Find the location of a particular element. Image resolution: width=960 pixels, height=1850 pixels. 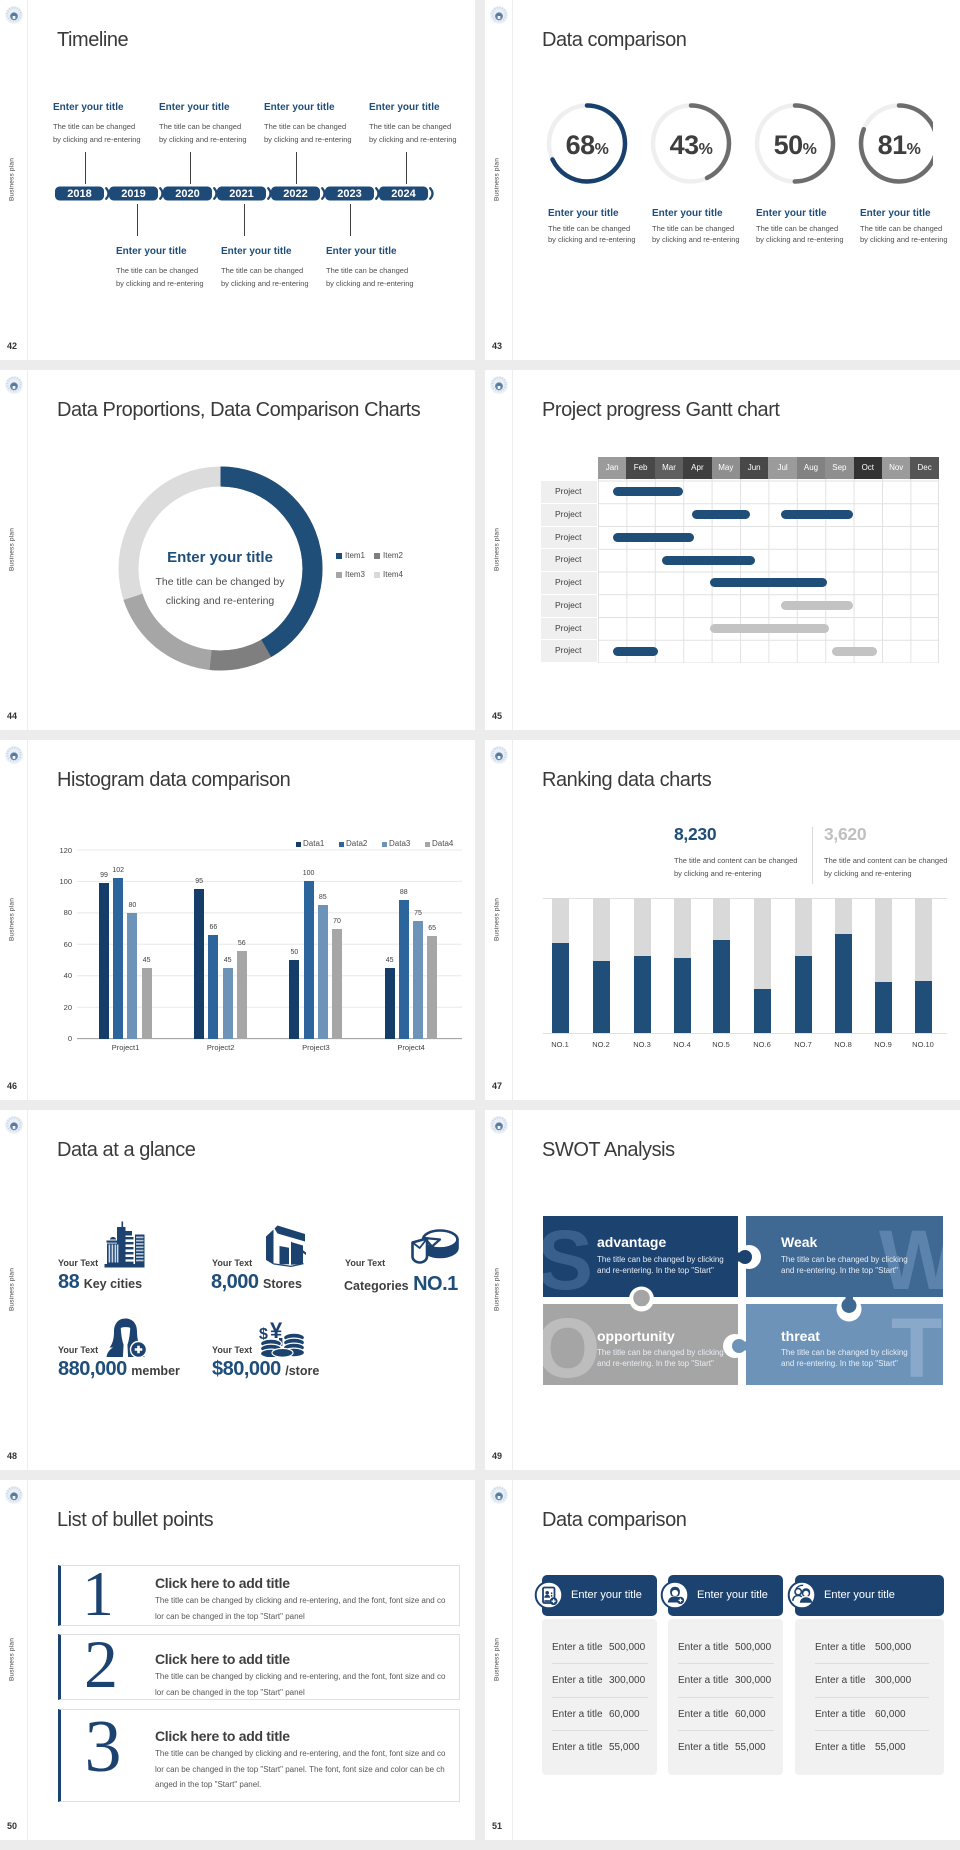

svg-text: S is located at coordinates (568, 1261).